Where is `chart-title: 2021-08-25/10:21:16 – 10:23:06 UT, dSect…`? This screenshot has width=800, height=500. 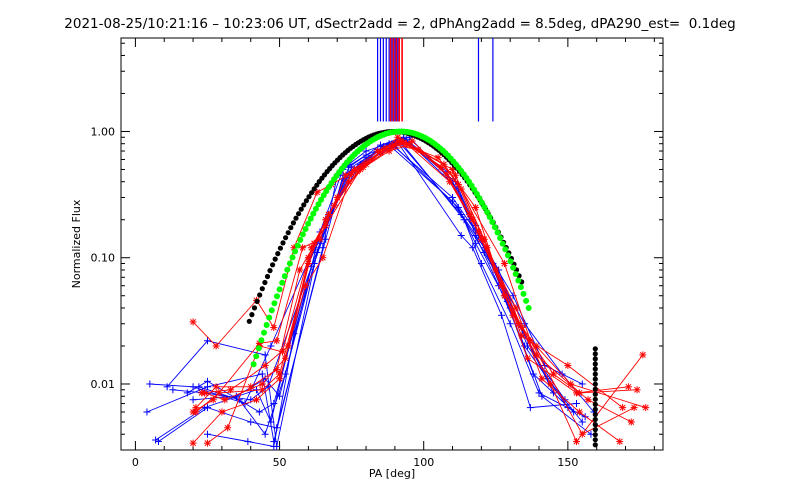
chart-title: 2021-08-25/10:21:16 – 10:23:06 UT, dSect… is located at coordinates (400, 24).